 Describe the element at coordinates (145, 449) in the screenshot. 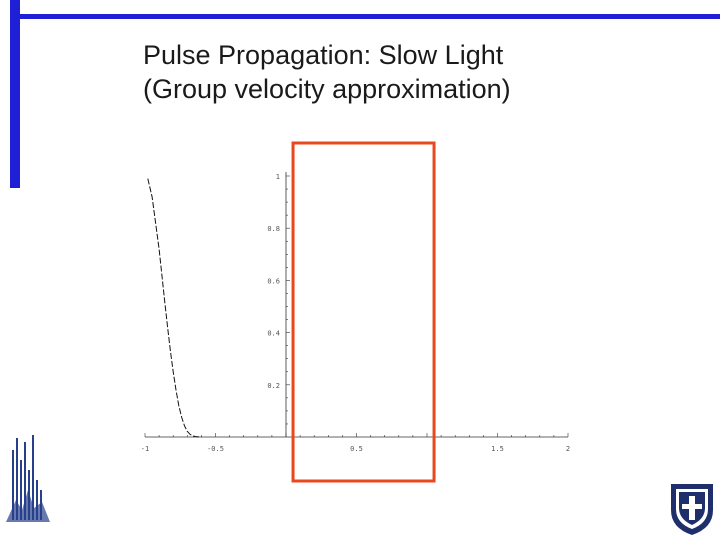

I see `x-tick-label: -1` at that location.